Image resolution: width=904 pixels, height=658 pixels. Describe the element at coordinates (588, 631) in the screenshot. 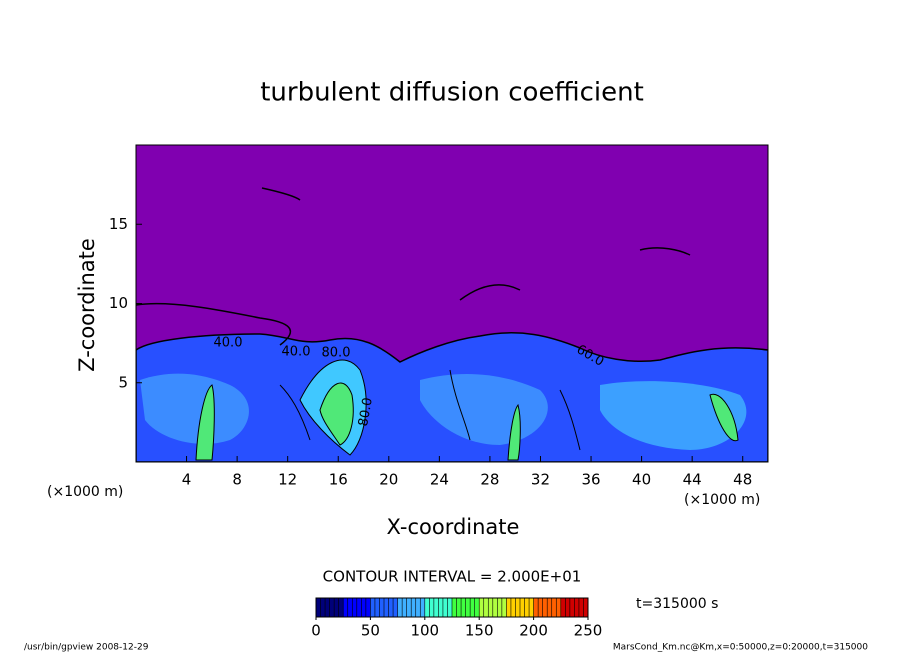

I see `colorbar-tick-label: 250` at that location.